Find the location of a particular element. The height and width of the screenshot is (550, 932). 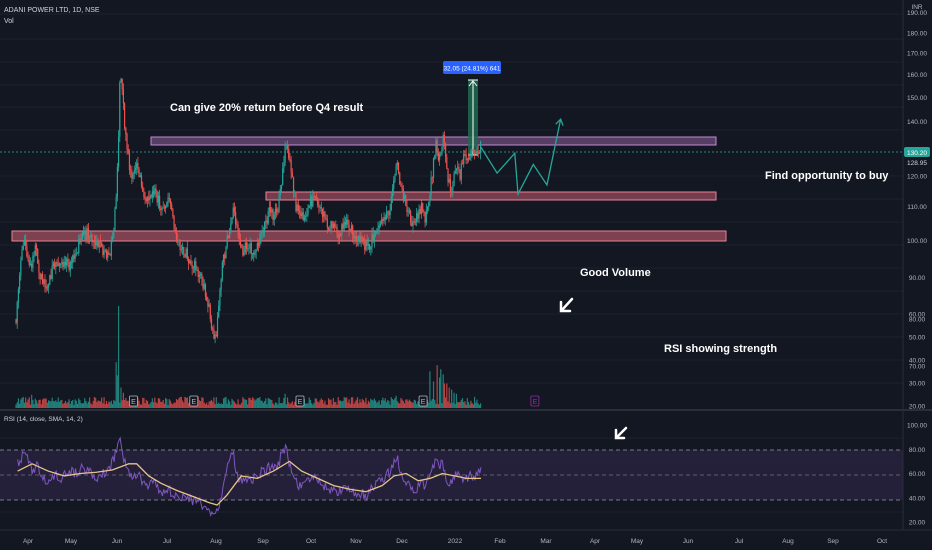

volume-note: Good Volume is located at coordinates (615, 273).